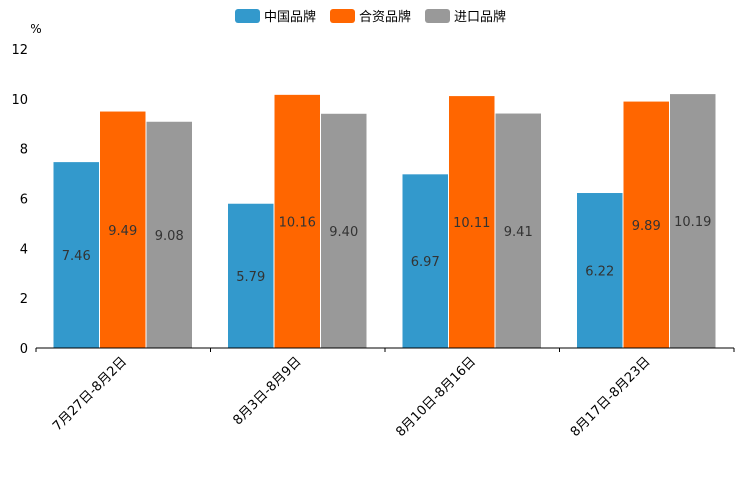  I want to click on y-tick-label: 12, so click(19, 50).